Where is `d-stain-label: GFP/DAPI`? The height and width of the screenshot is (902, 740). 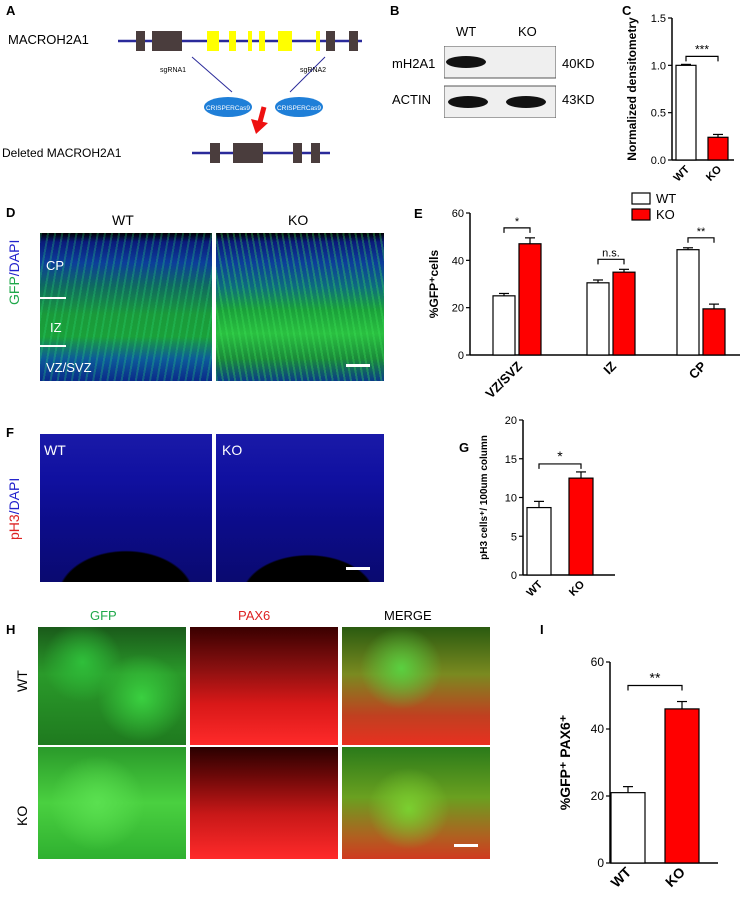
d-stain-label: GFP/DAPI is located at coordinates (14, 272).